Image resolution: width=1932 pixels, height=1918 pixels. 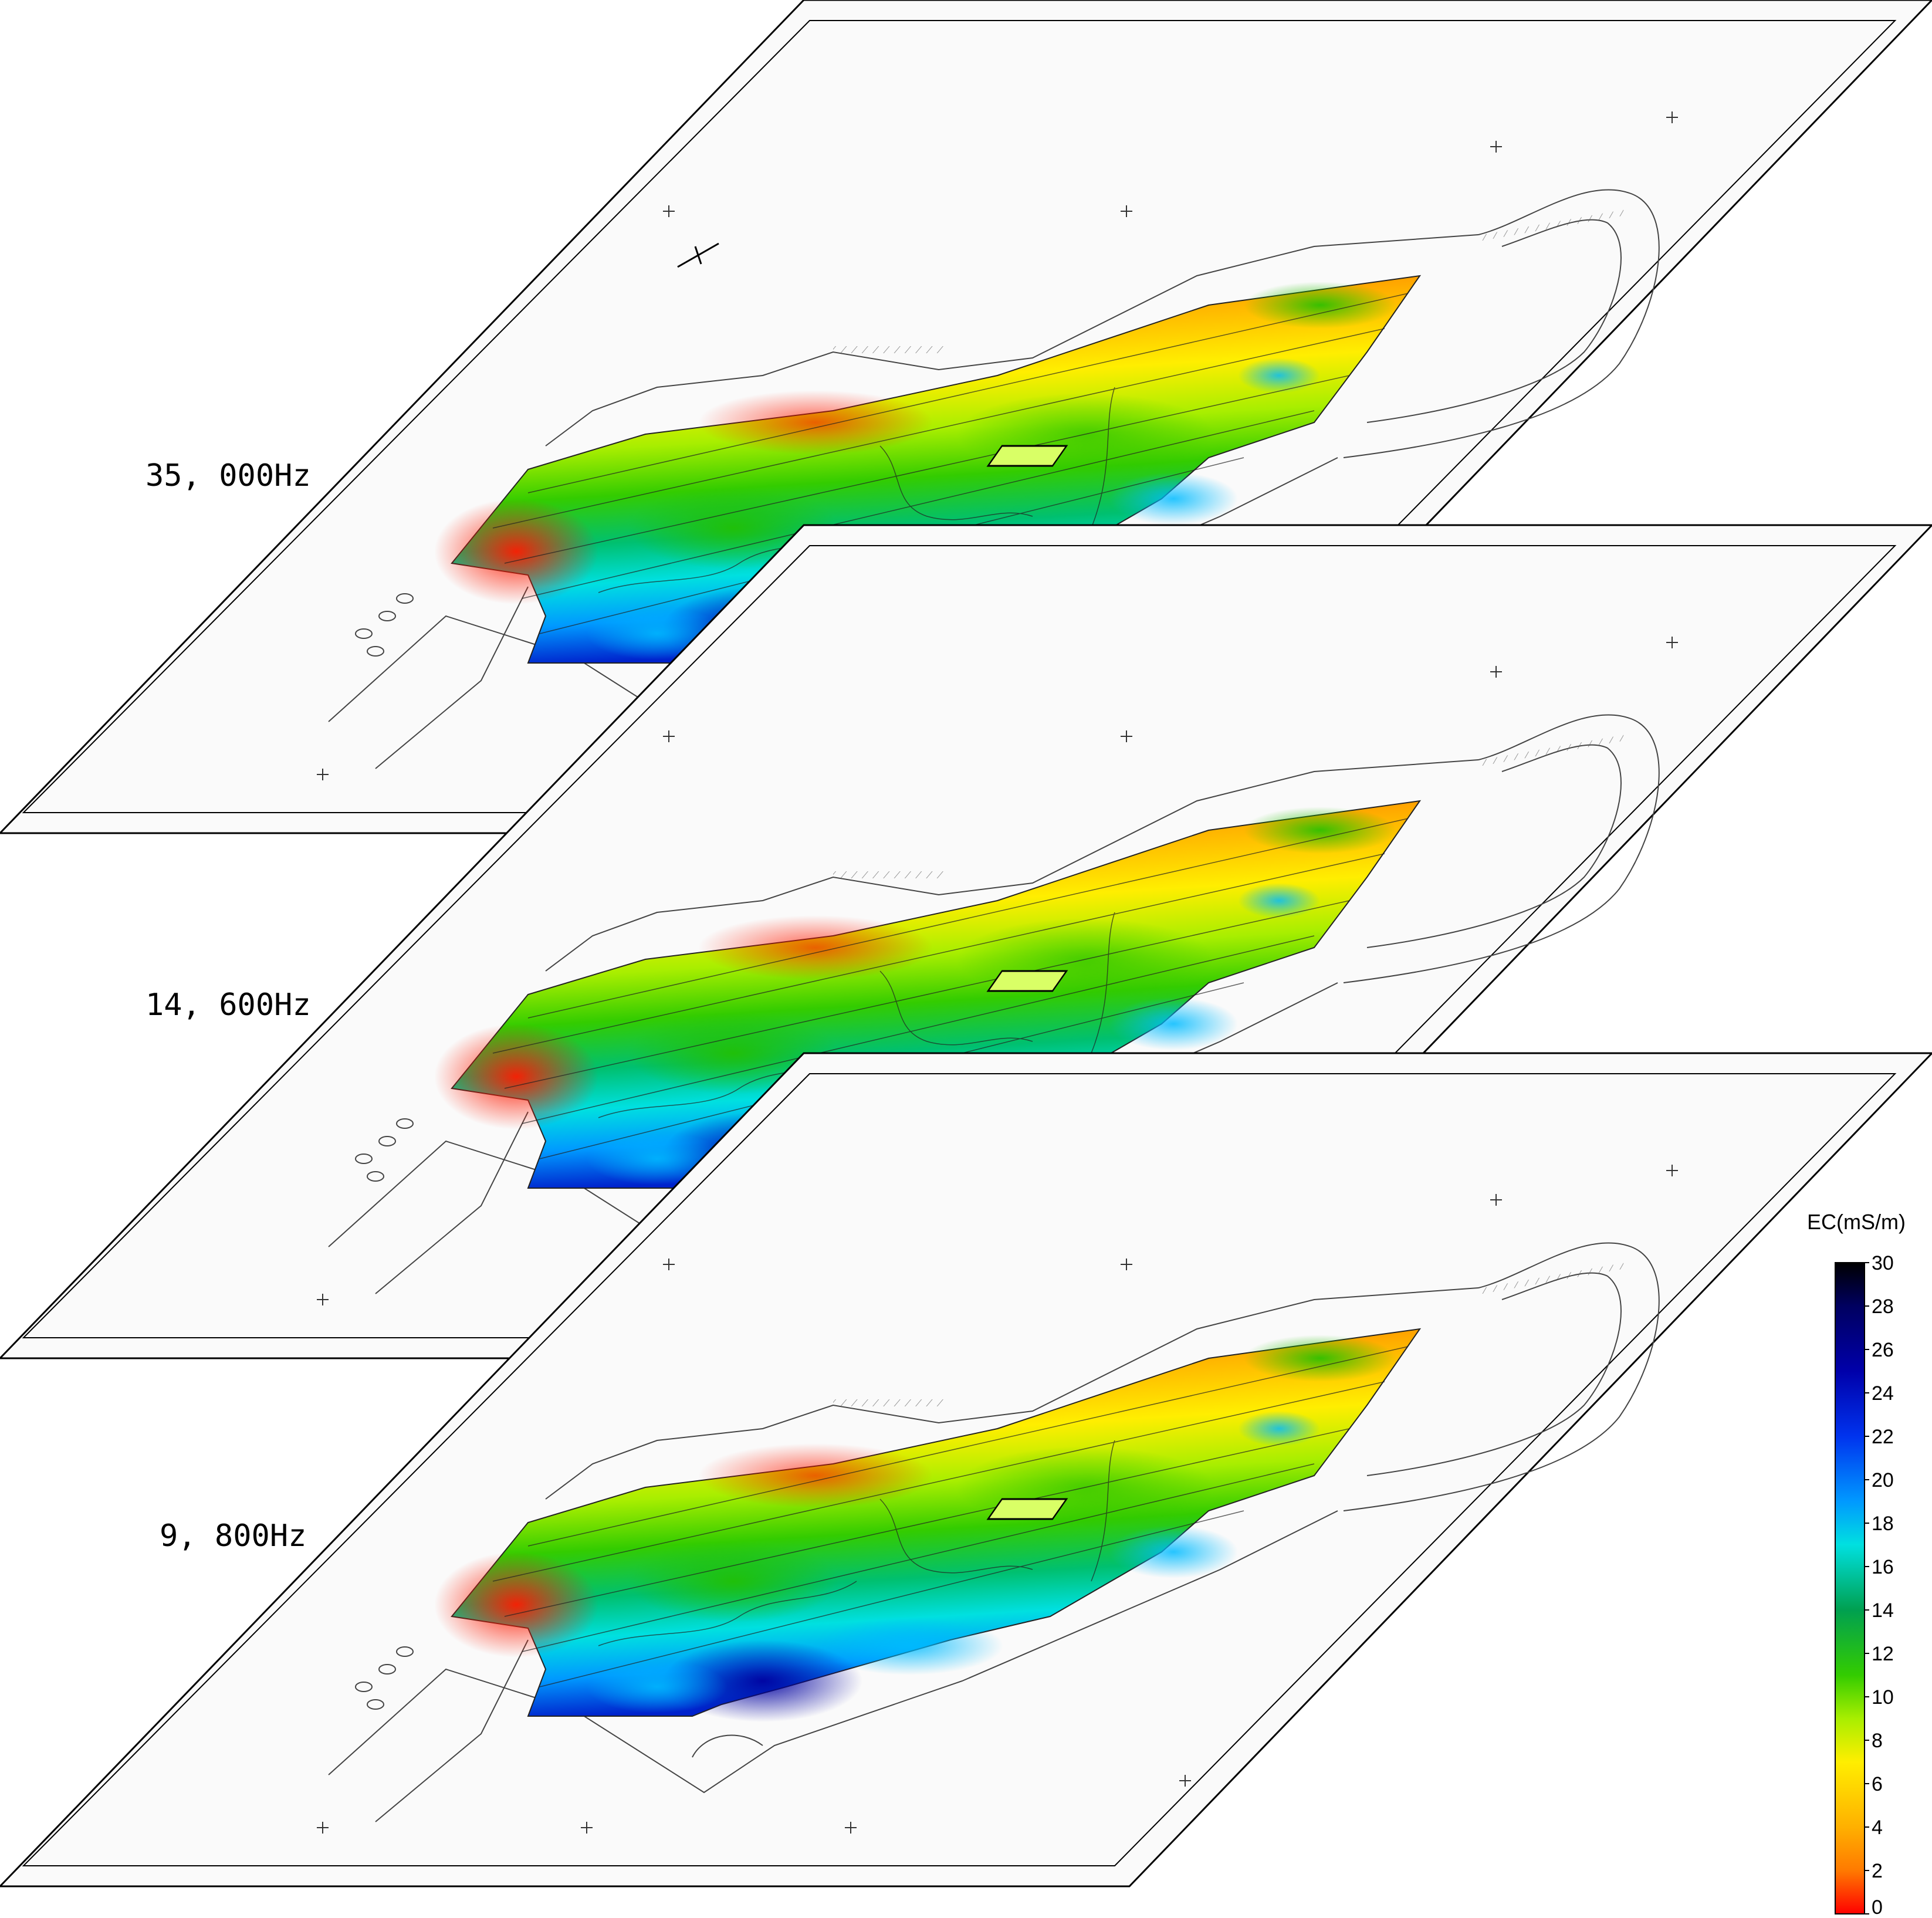 I want to click on colorbar-tick-label: 2, so click(x=1877, y=1871).